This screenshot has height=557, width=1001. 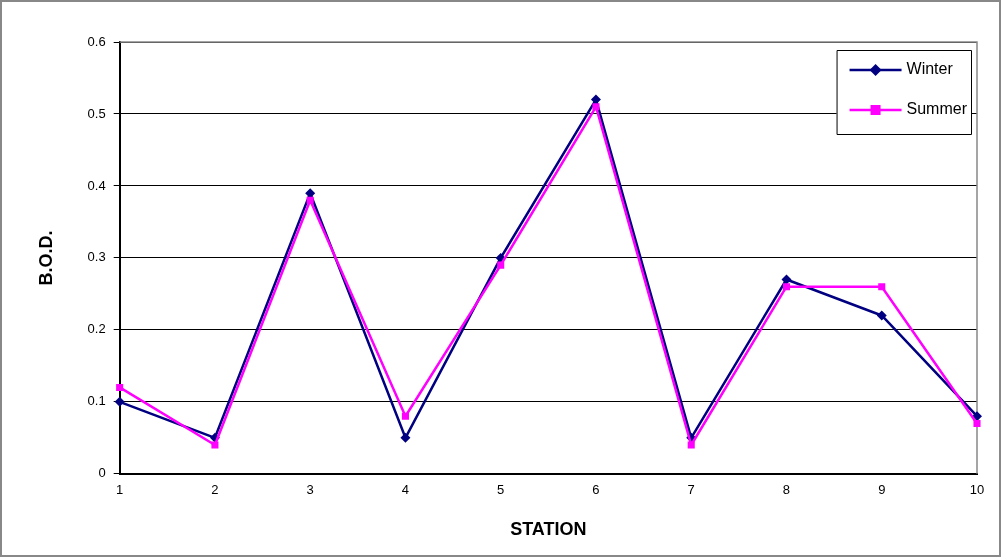 What do you see at coordinates (96, 41) in the screenshot?
I see `y-tick-label: 0.6` at bounding box center [96, 41].